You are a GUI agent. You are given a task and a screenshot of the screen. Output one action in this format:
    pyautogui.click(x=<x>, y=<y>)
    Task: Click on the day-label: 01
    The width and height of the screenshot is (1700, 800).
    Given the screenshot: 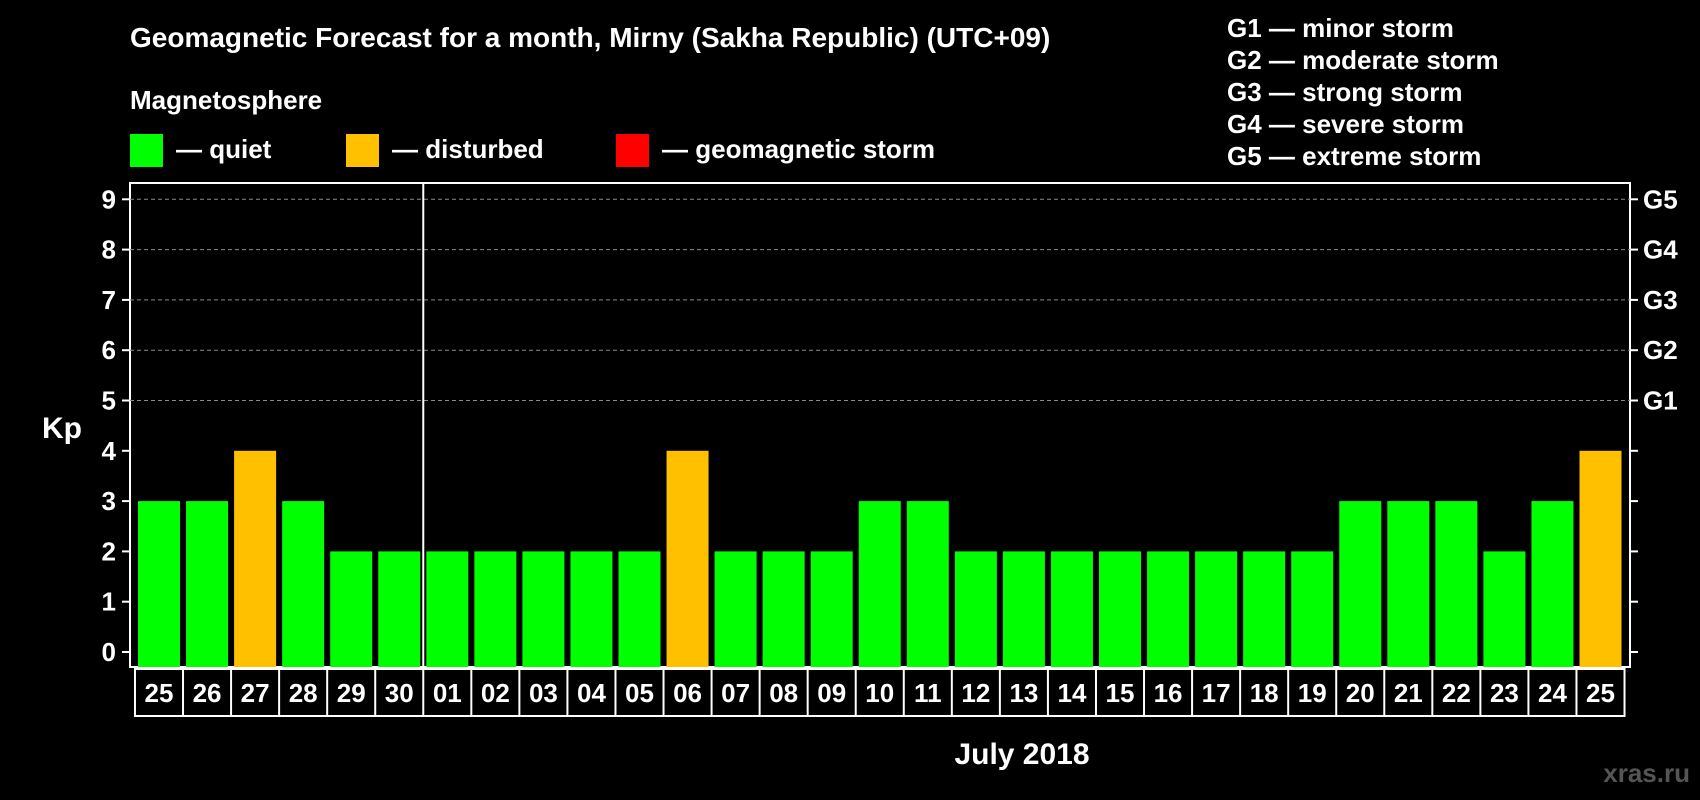 What is the action you would take?
    pyautogui.click(x=447, y=693)
    